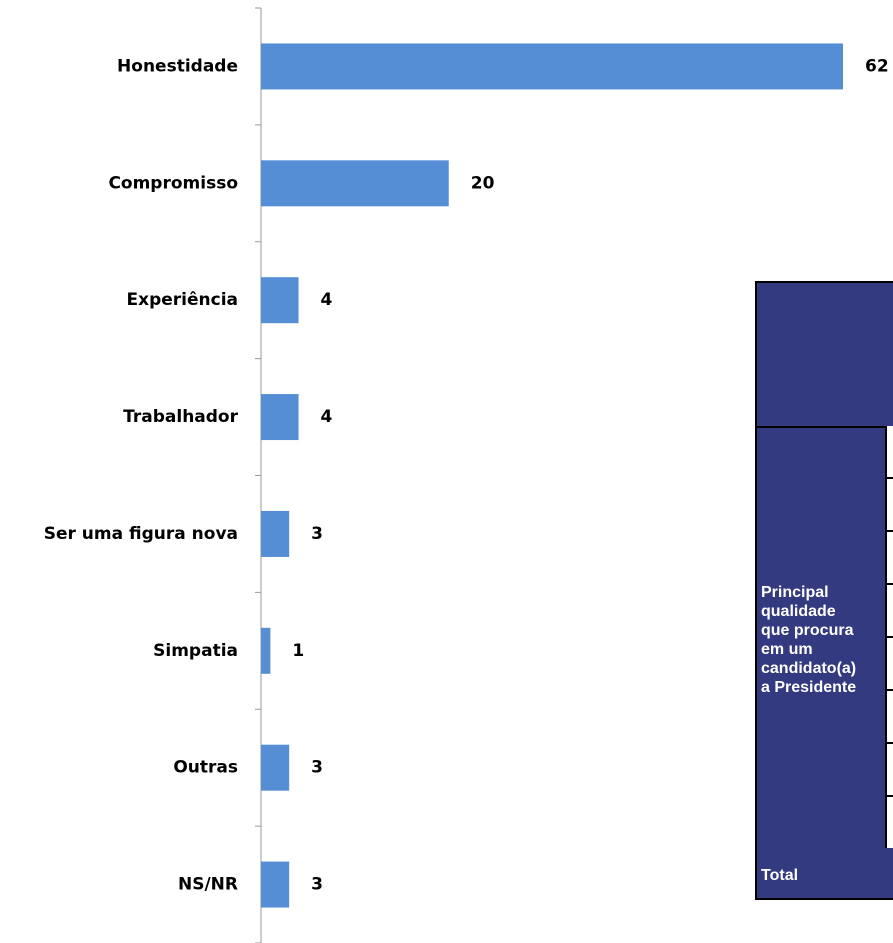 The width and height of the screenshot is (893, 943). What do you see at coordinates (809, 687) in the screenshot?
I see `row-header-line: a Presidente` at bounding box center [809, 687].